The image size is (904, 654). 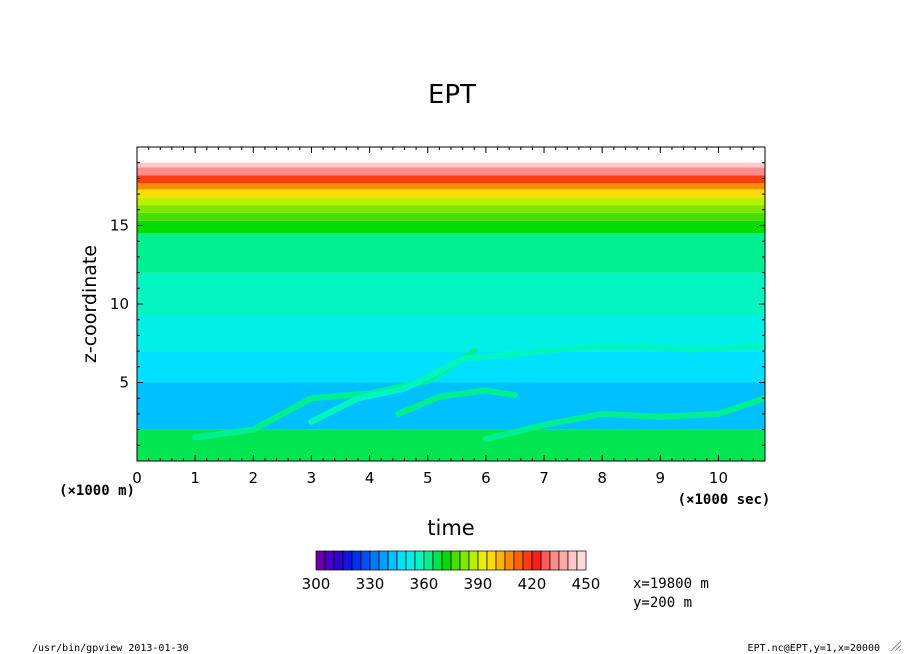 What do you see at coordinates (661, 478) in the screenshot?
I see `x-tick-label-9: 9` at bounding box center [661, 478].